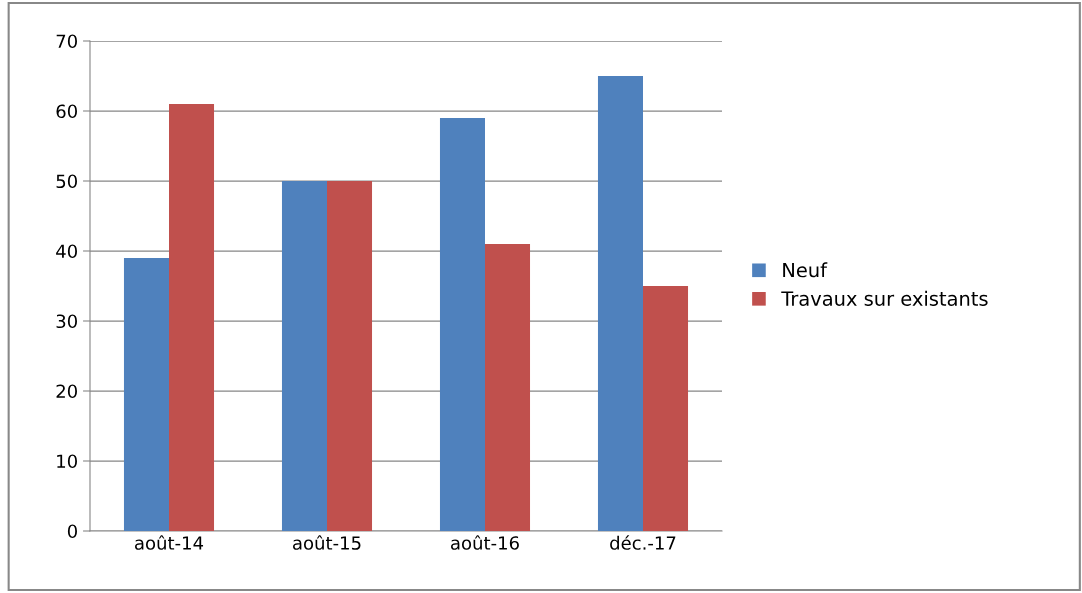  Describe the element at coordinates (169, 542) in the screenshot. I see `x-tick-label: août-14` at that location.